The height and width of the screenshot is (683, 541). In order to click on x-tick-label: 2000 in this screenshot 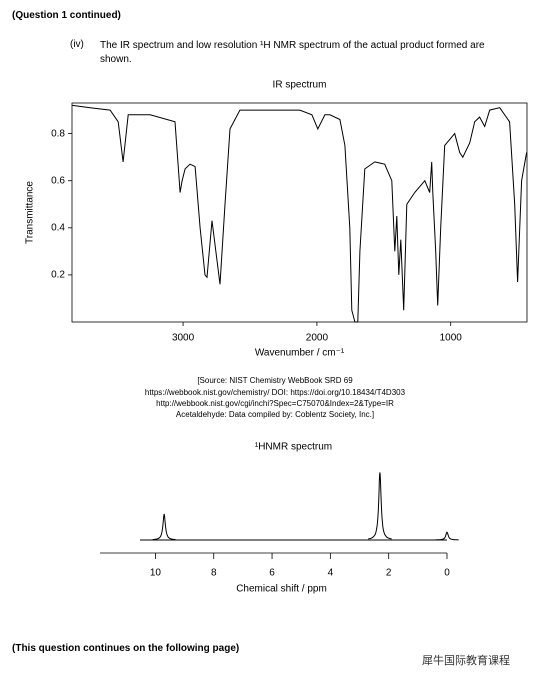, I will do `click(317, 338)`.